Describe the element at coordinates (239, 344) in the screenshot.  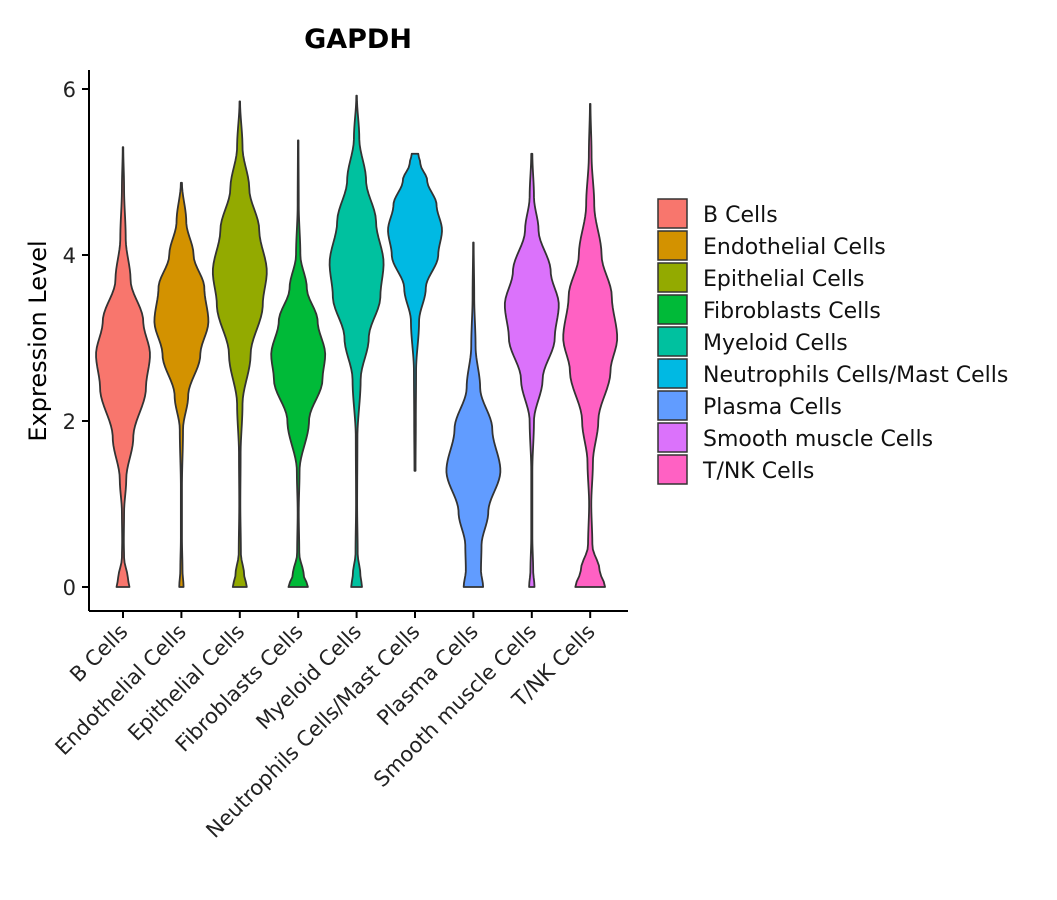
I see `violin-epithelial-cells` at that location.